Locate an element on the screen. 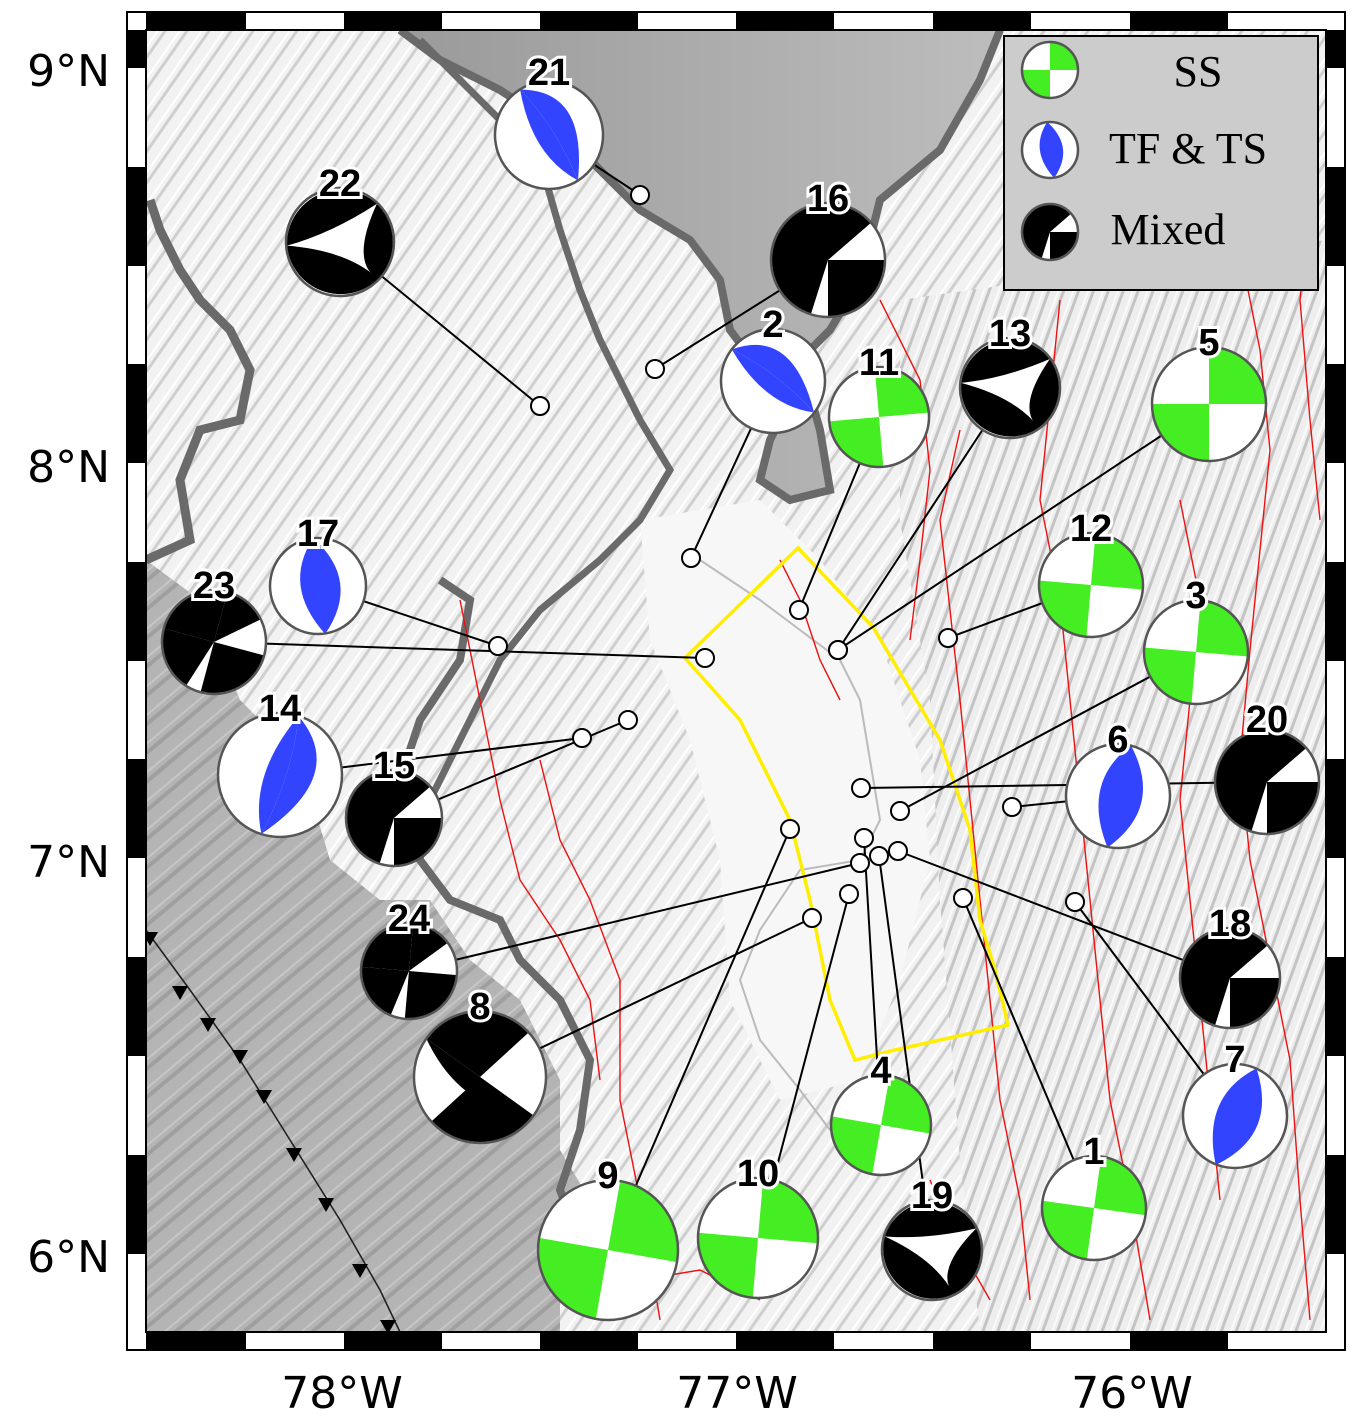  legend-icon-tf-compression is located at coordinates (1051, 150).